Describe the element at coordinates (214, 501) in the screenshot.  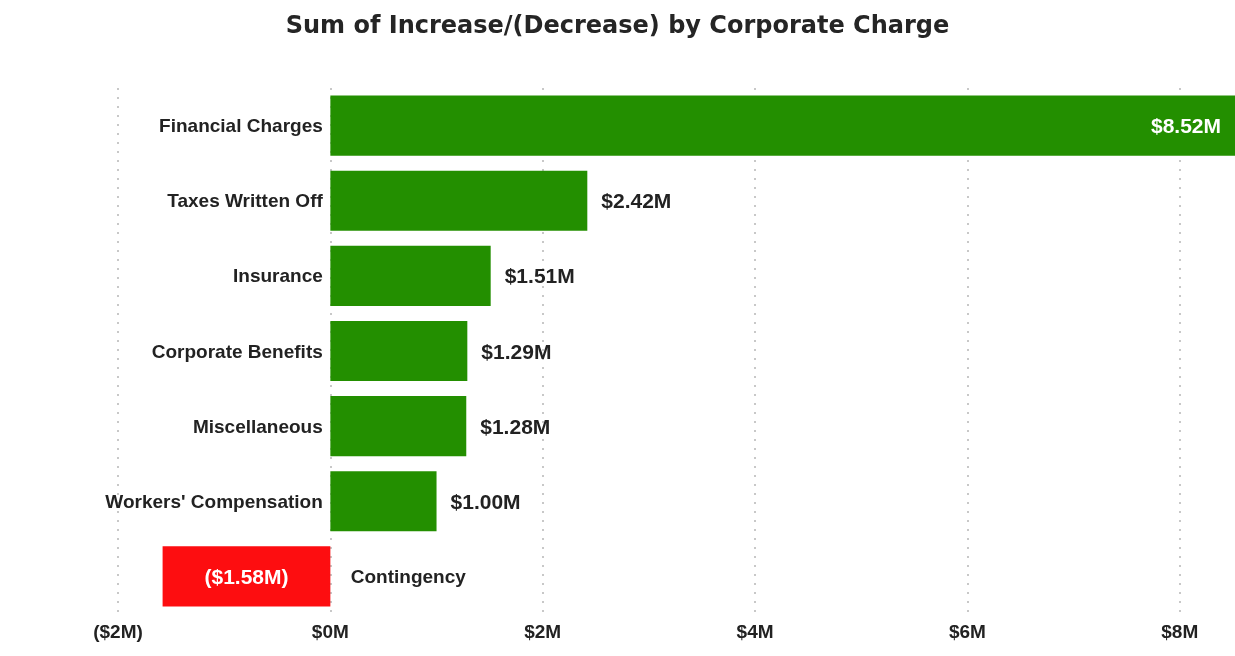
I see `y-tick-label: Workers' Compensation` at that location.